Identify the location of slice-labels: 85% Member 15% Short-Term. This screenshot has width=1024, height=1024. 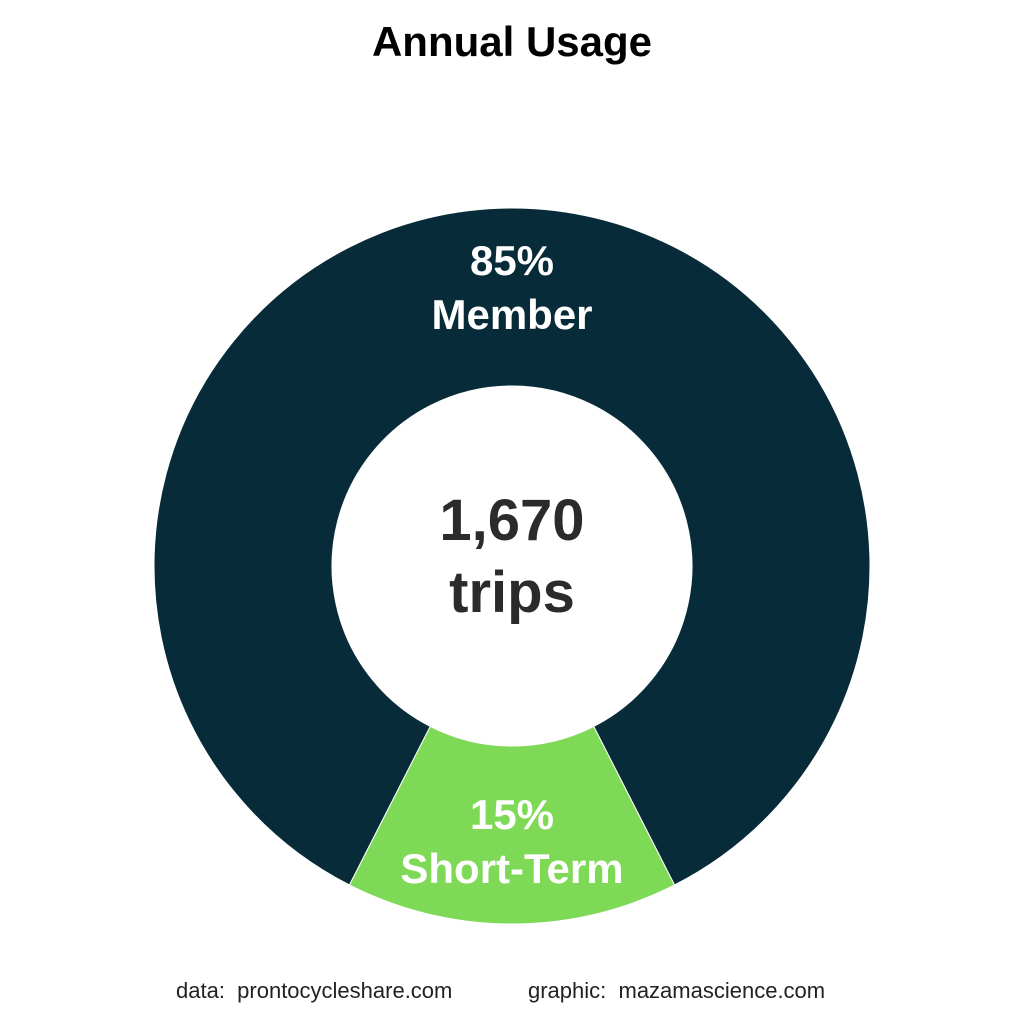
(511, 564).